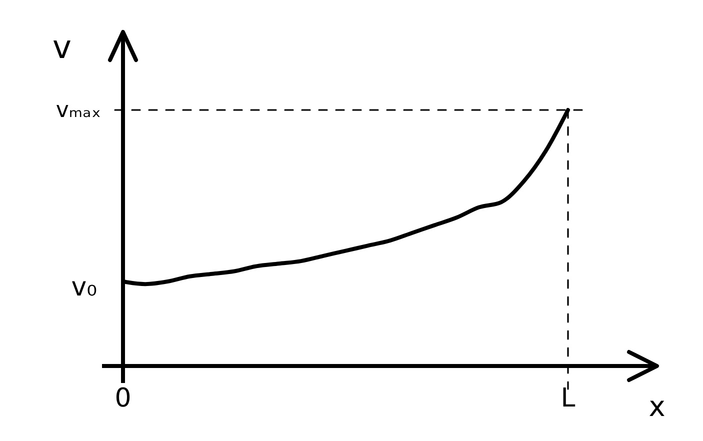 This screenshot has height=441, width=703. I want to click on text: v₀, so click(84, 287).